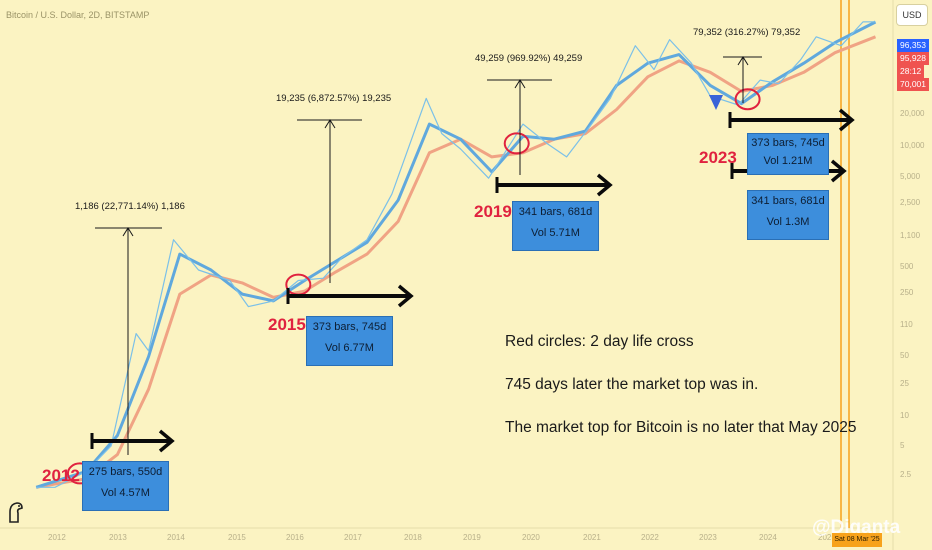 This screenshot has width=932, height=550. Describe the element at coordinates (125, 472) in the screenshot. I see `range-box-bars: 275 bars, 550d` at that location.